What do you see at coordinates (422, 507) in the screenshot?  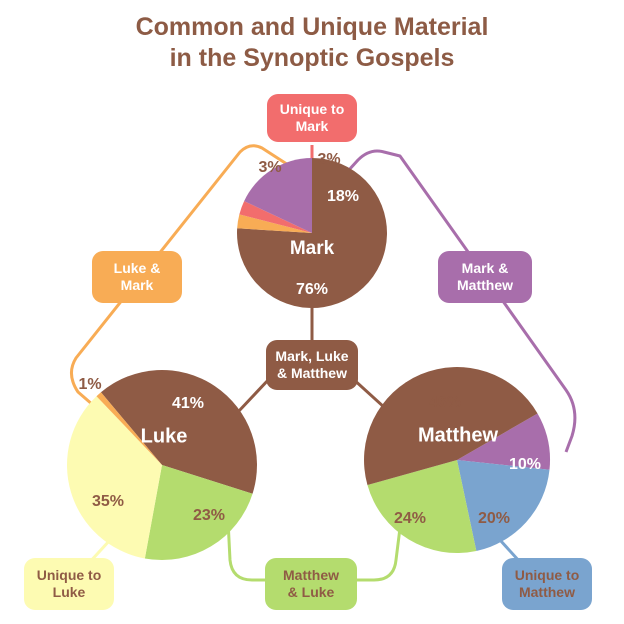 I see `pie-matthew-slice-matthew-and-luke` at bounding box center [422, 507].